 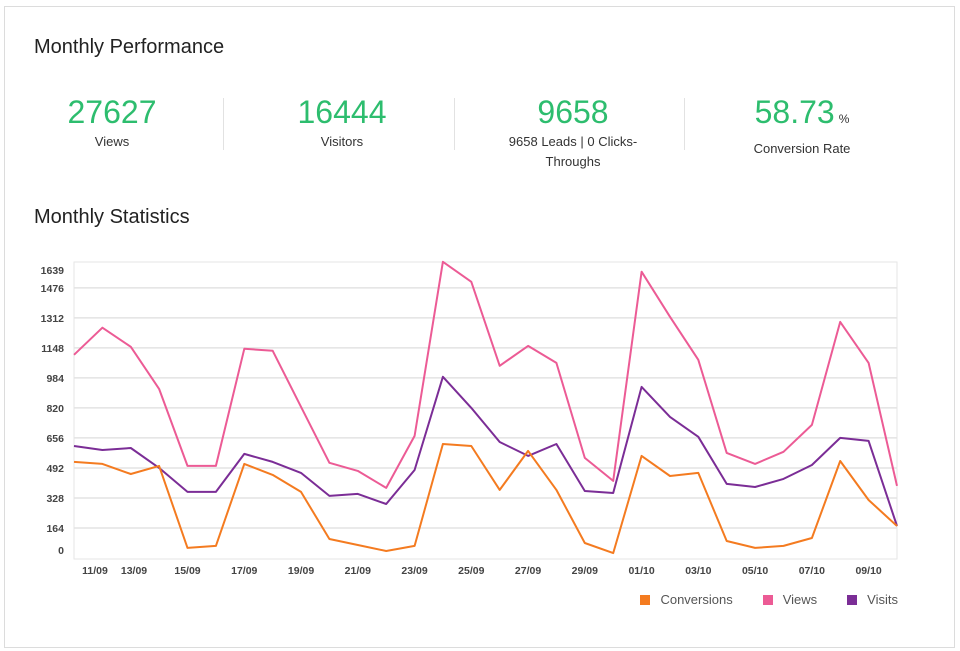 I want to click on x-tick-label: 27/09, so click(x=528, y=571).